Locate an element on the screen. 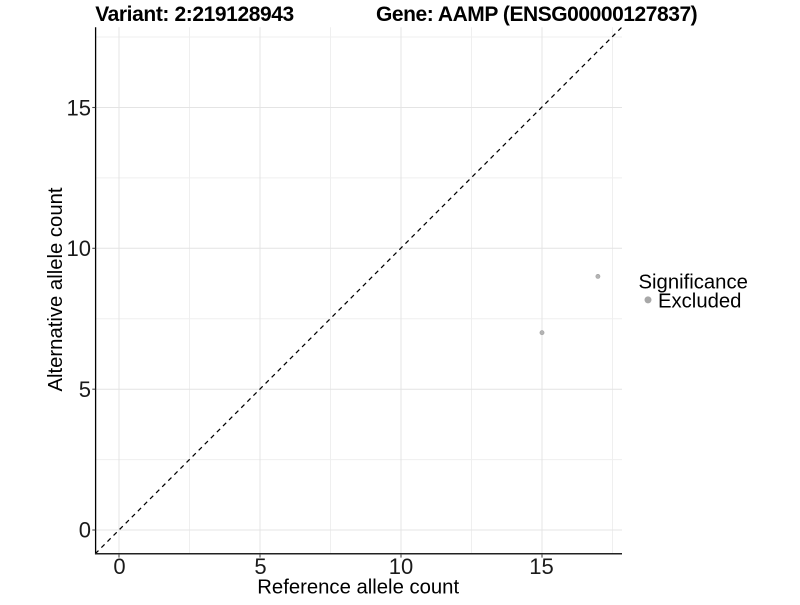 This screenshot has width=800, height=605. svg-text: Excluded is located at coordinates (699, 302).